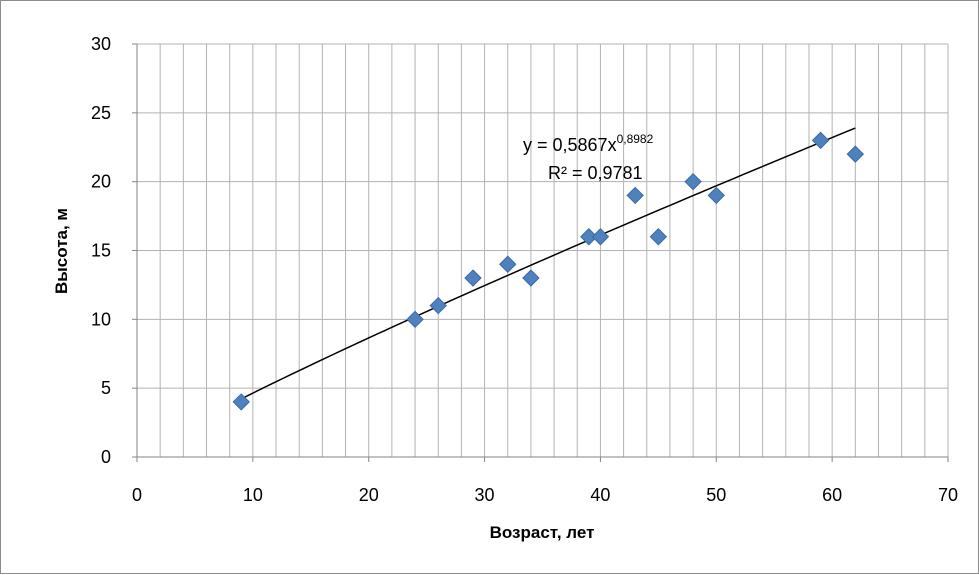 Image resolution: width=979 pixels, height=575 pixels. What do you see at coordinates (542, 532) in the screenshot?
I see `x-axis-title: Возраст, лет` at bounding box center [542, 532].